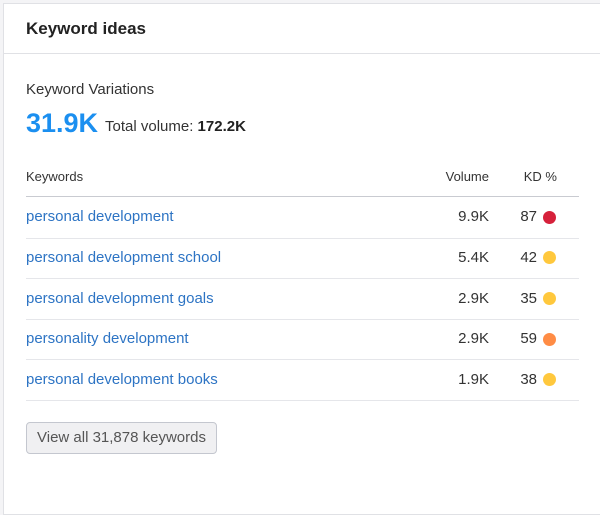 This screenshot has height=515, width=600. I want to click on kd-value: 35, so click(528, 298).